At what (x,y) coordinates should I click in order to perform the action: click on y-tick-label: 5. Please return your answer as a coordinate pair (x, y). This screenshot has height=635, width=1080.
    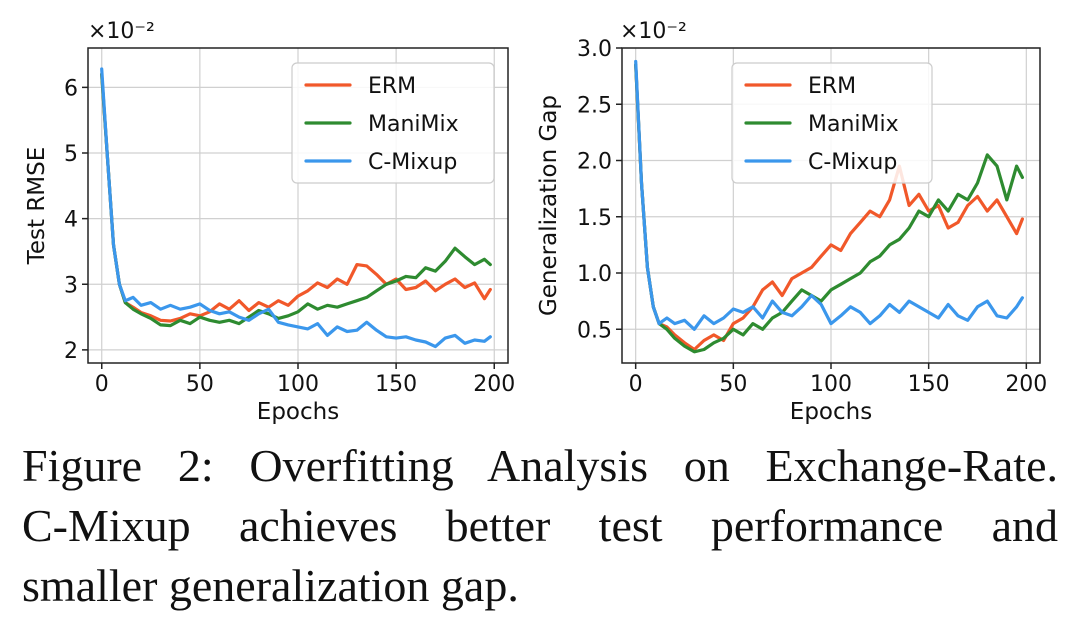
    Looking at the image, I should click on (71, 154).